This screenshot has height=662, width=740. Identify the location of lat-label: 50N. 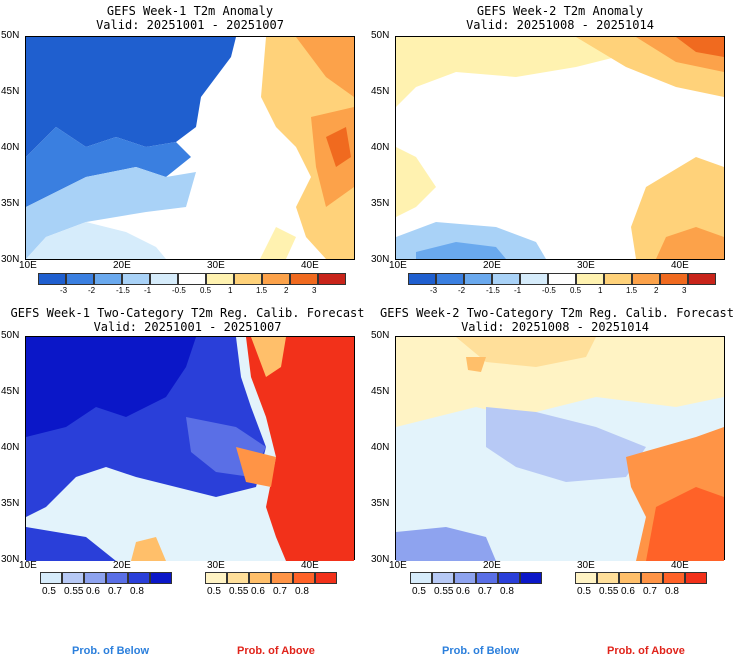
(380, 335).